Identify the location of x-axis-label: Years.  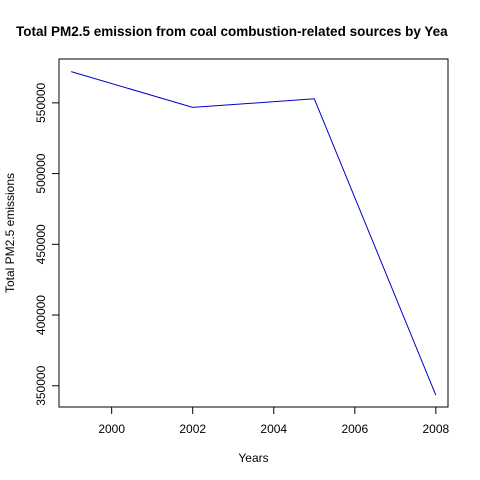
(253, 458).